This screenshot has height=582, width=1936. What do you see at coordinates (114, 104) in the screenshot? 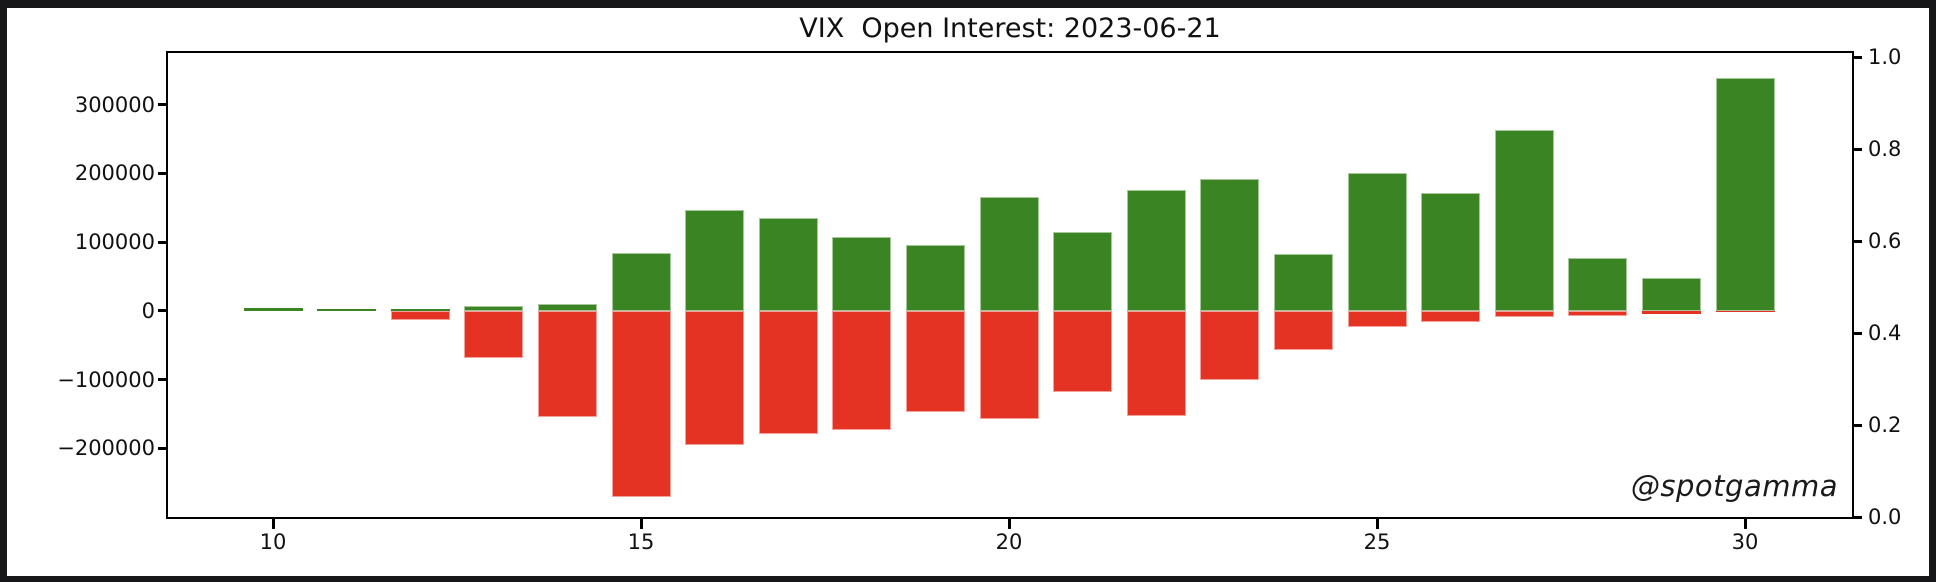
I see `y-left-tick-label: 300000` at bounding box center [114, 104].